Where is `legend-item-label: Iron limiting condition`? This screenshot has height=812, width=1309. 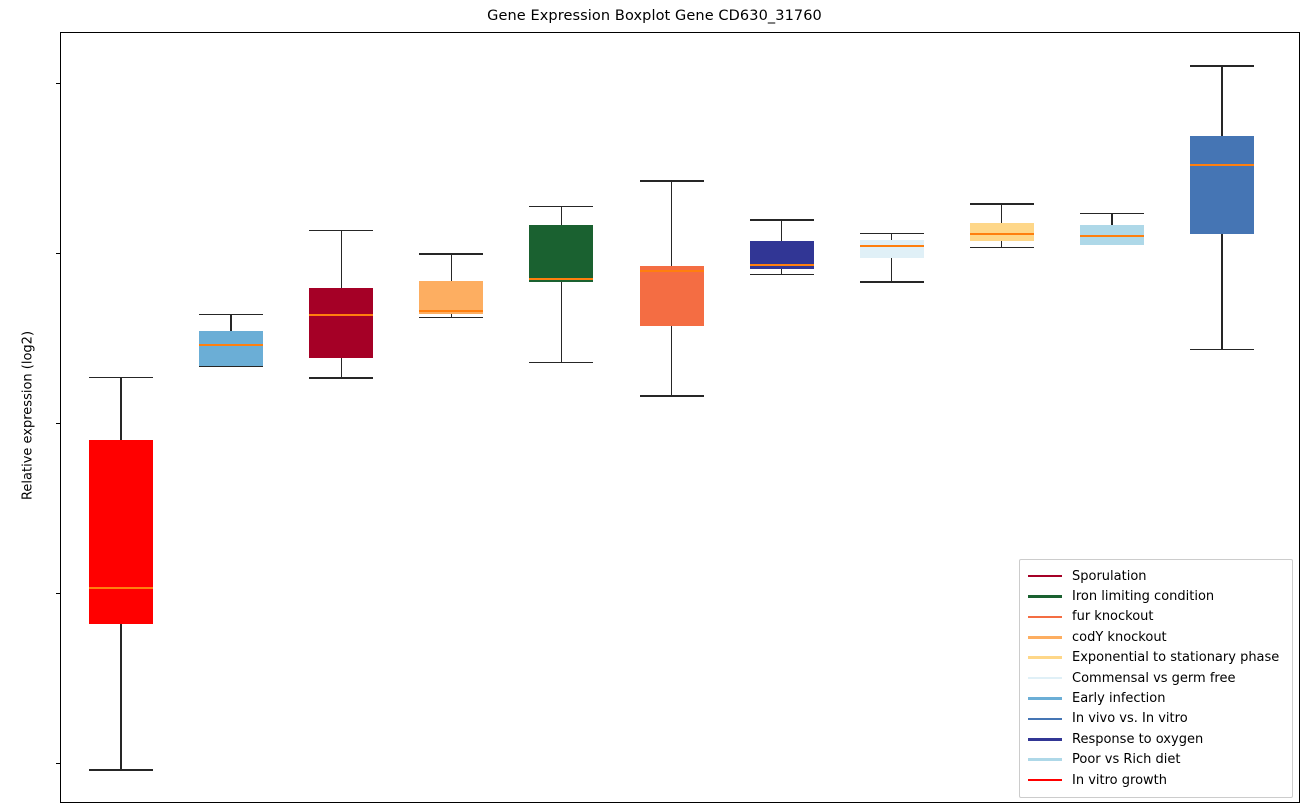
legend-item-label: Iron limiting condition is located at coordinates (1143, 597).